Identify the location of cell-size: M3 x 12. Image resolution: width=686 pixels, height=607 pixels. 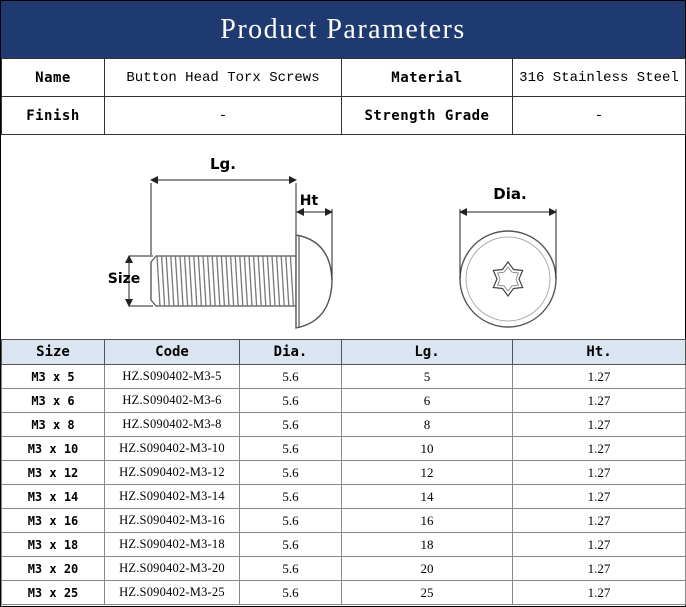
(53, 472).